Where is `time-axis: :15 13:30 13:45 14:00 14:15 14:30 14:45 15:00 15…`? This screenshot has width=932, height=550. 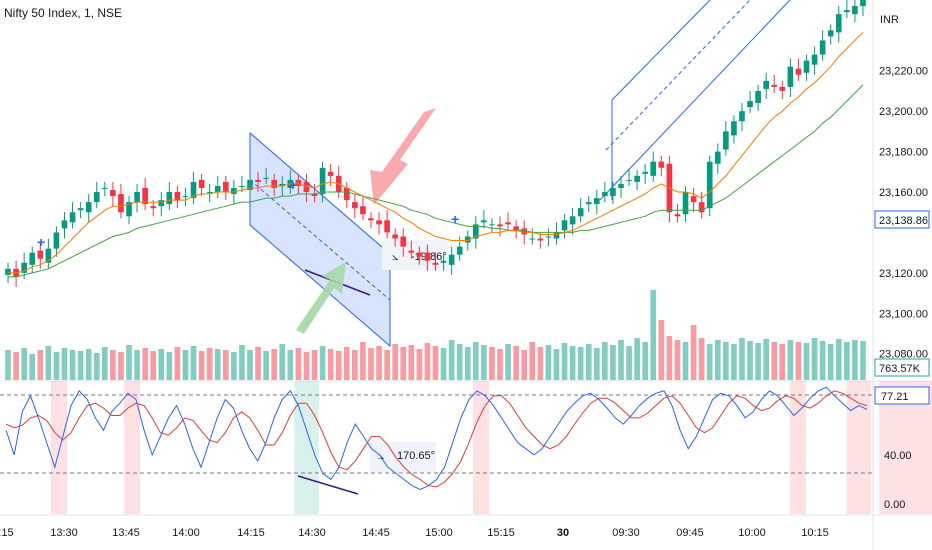 time-axis: :15 13:30 13:45 14:00 14:15 14:30 14:45 15:00 15… is located at coordinates (414, 533).